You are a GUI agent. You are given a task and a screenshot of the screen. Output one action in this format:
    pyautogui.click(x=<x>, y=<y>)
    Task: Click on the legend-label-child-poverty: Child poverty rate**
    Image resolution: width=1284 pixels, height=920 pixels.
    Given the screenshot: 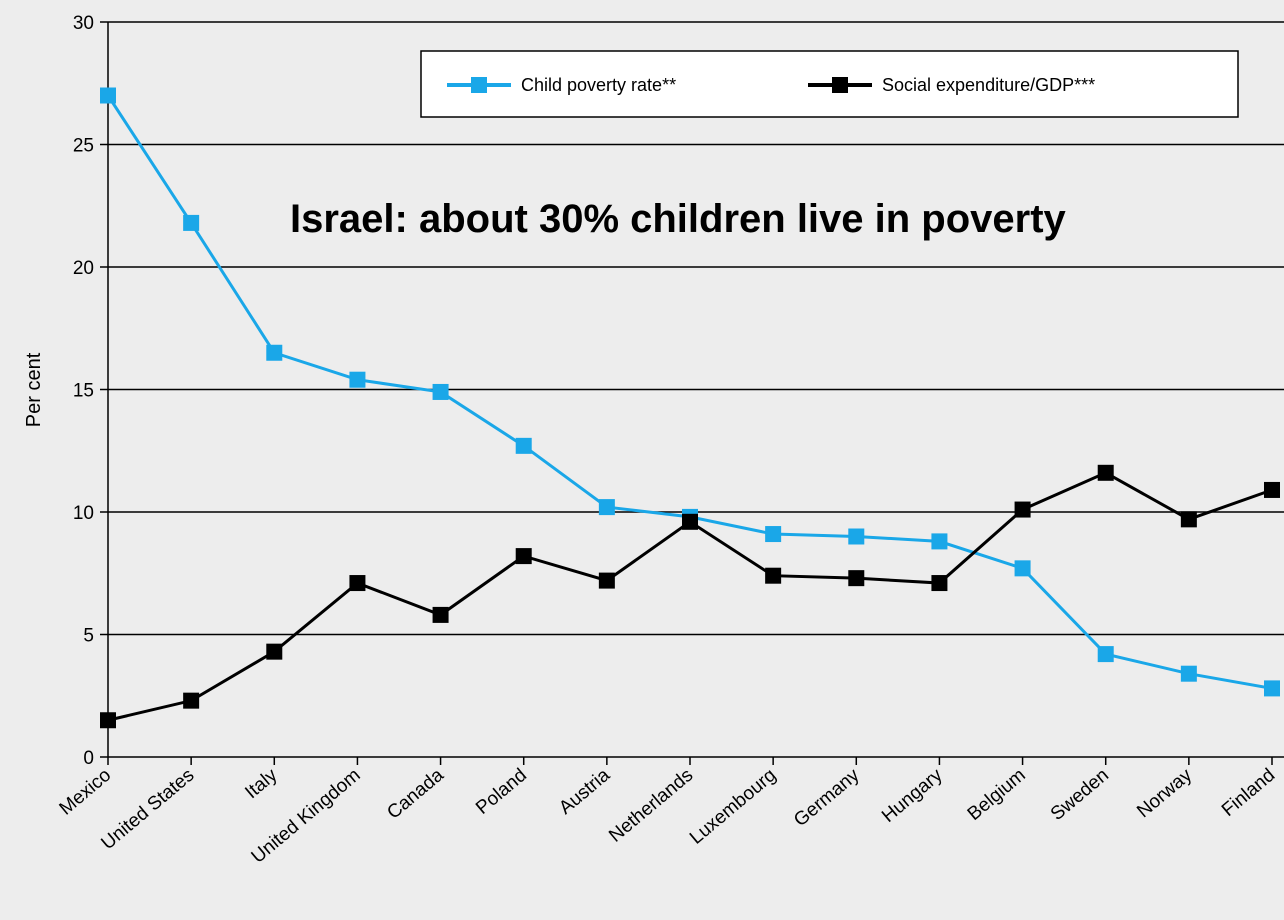 What is the action you would take?
    pyautogui.click(x=598, y=85)
    